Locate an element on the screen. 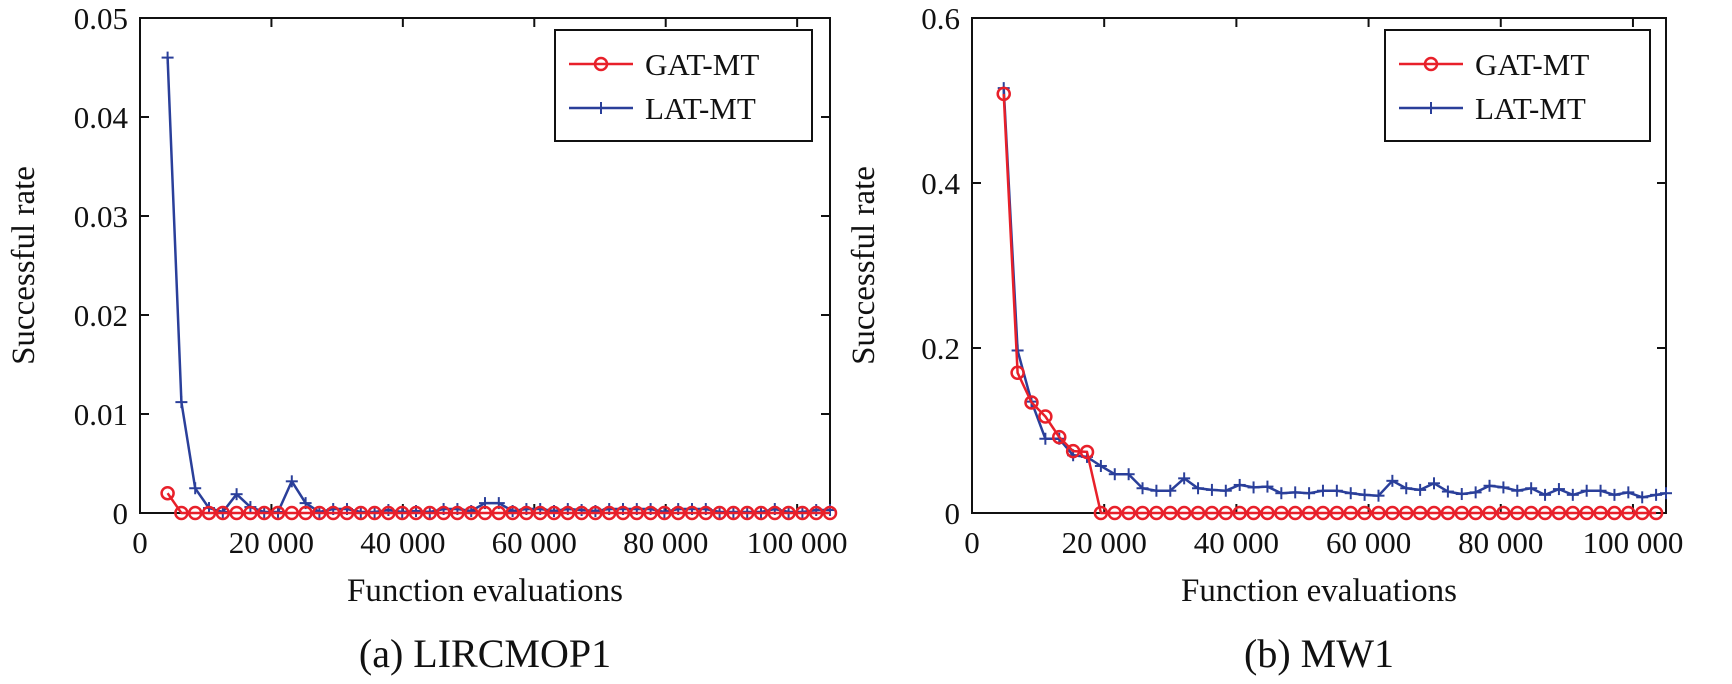 The height and width of the screenshot is (684, 1732). series-gat-mt is located at coordinates (499, 503).